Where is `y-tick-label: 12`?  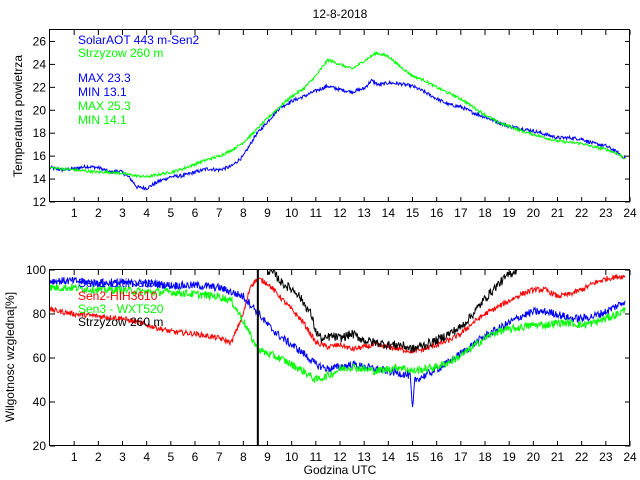
y-tick-label: 12 is located at coordinates (40, 202).